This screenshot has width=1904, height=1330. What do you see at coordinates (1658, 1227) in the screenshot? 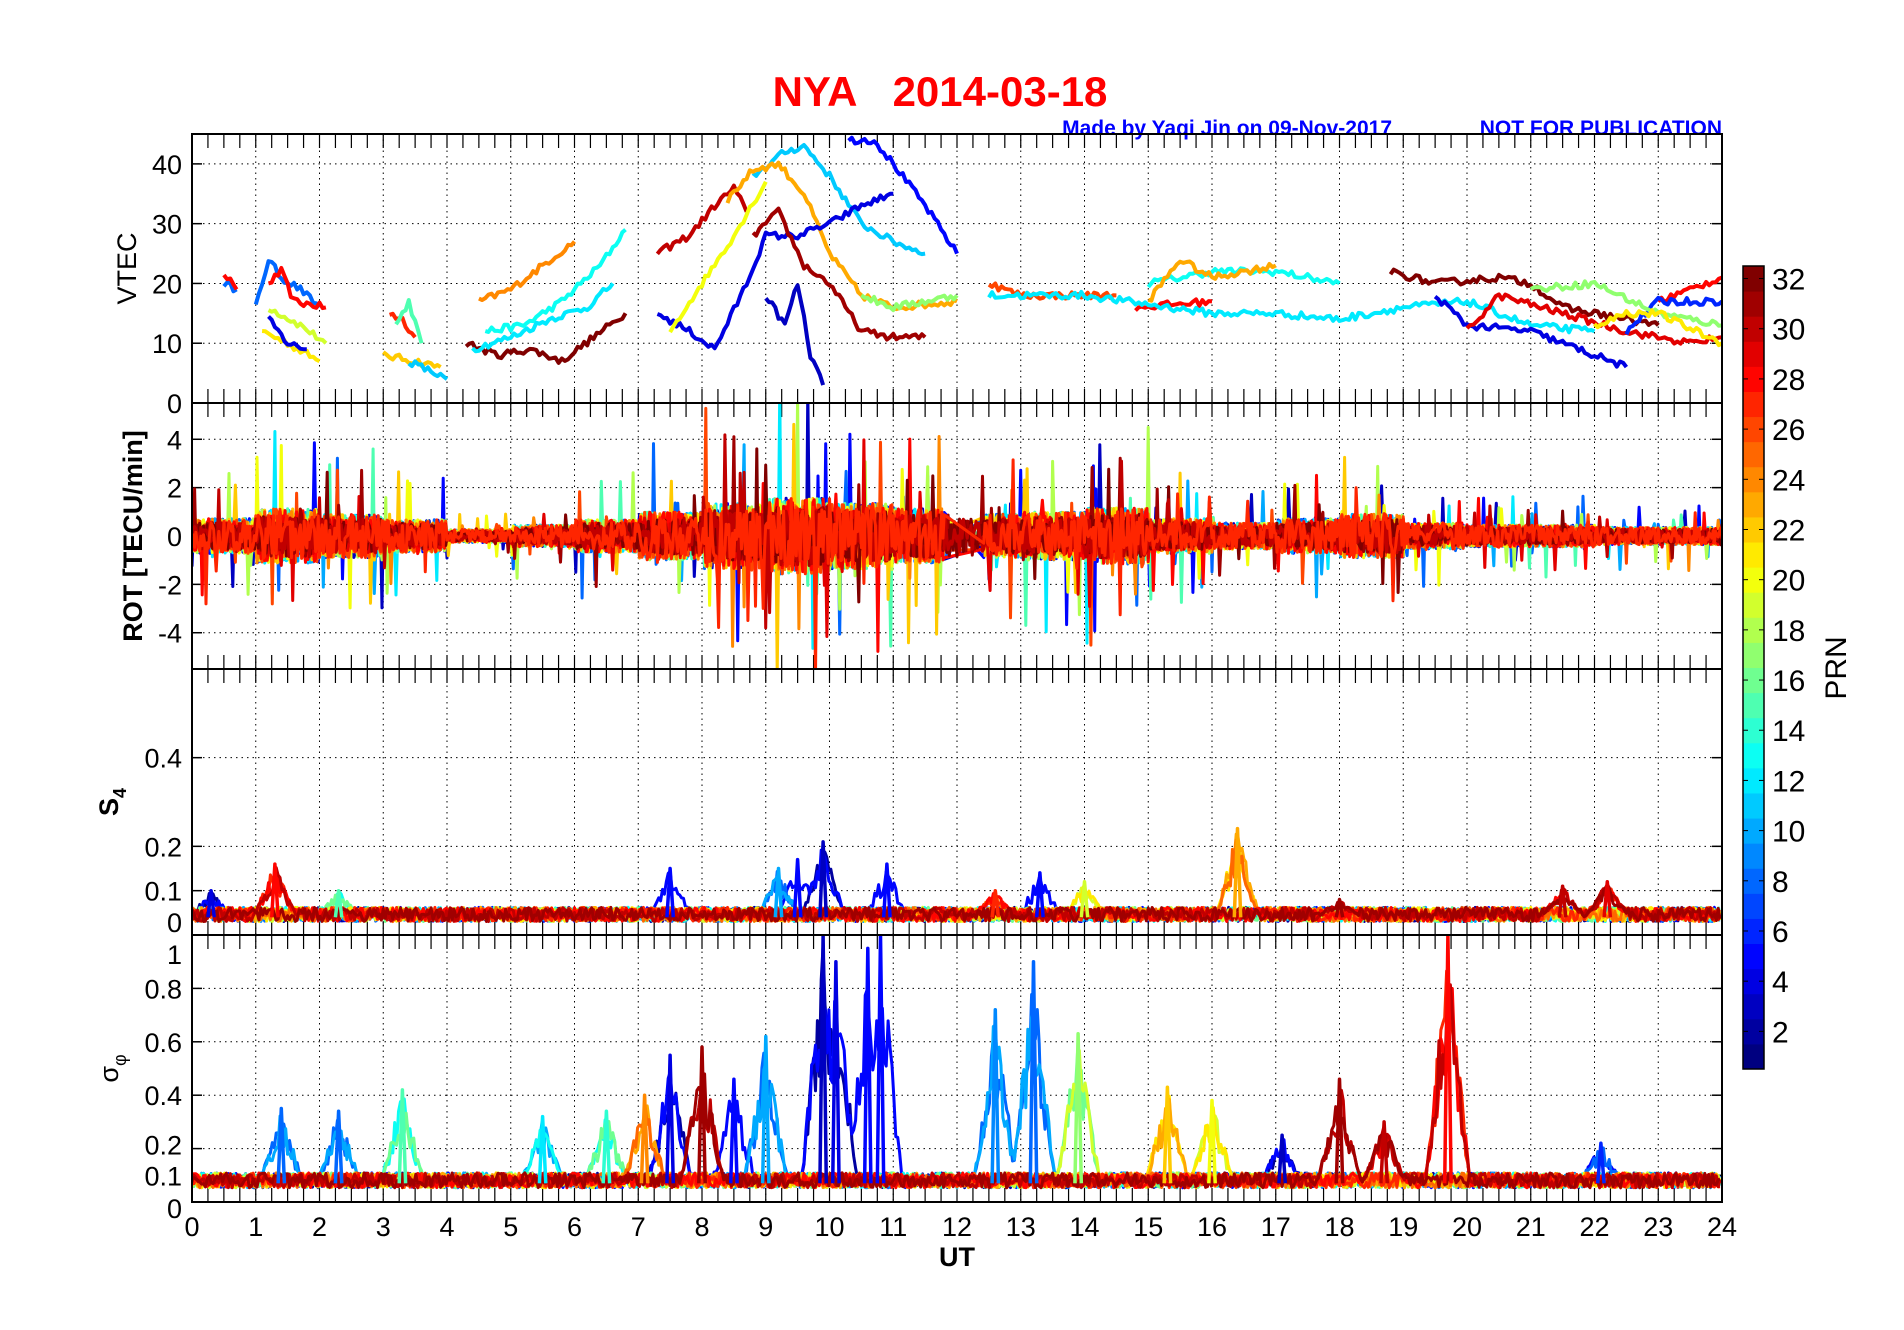
I see `x-tick-label: 23` at bounding box center [1658, 1227].